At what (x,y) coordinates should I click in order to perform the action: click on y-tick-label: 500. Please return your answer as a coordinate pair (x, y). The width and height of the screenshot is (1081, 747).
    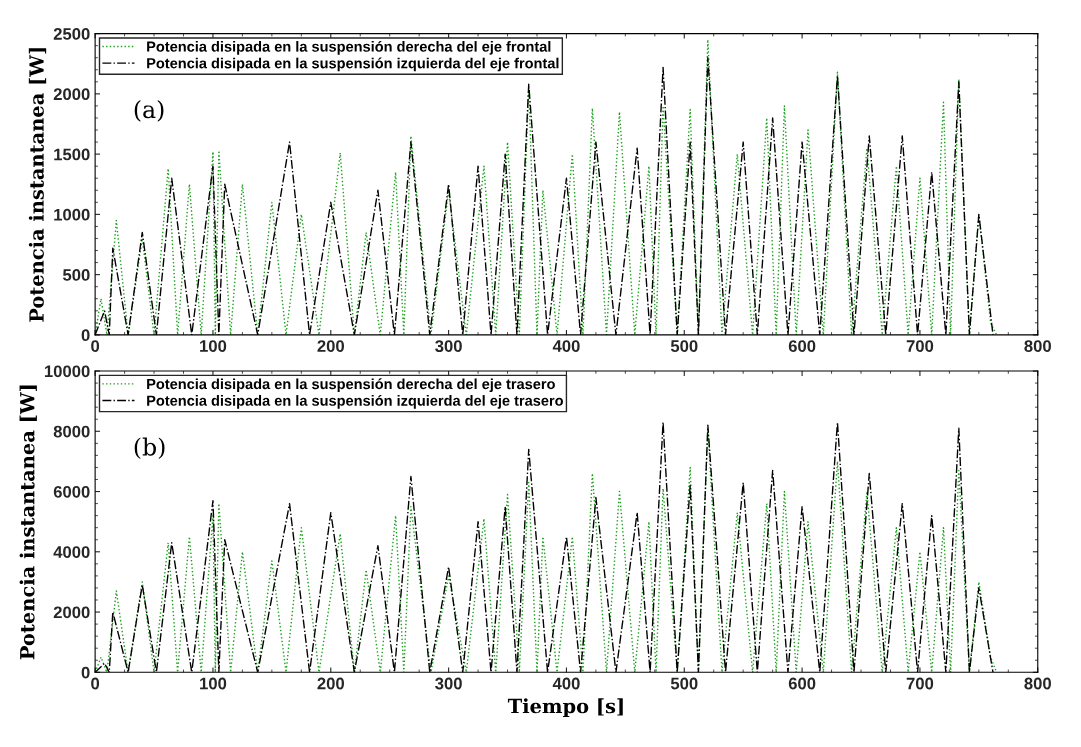
    Looking at the image, I should click on (76, 275).